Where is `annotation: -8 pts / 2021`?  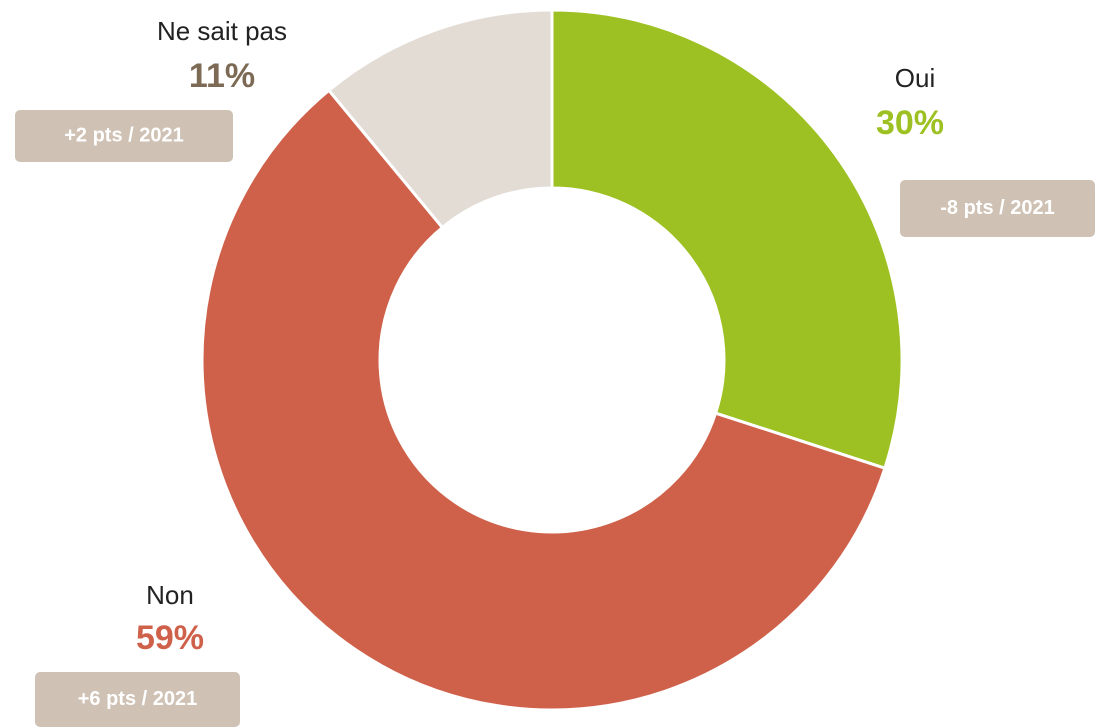
annotation: -8 pts / 2021 is located at coordinates (997, 208).